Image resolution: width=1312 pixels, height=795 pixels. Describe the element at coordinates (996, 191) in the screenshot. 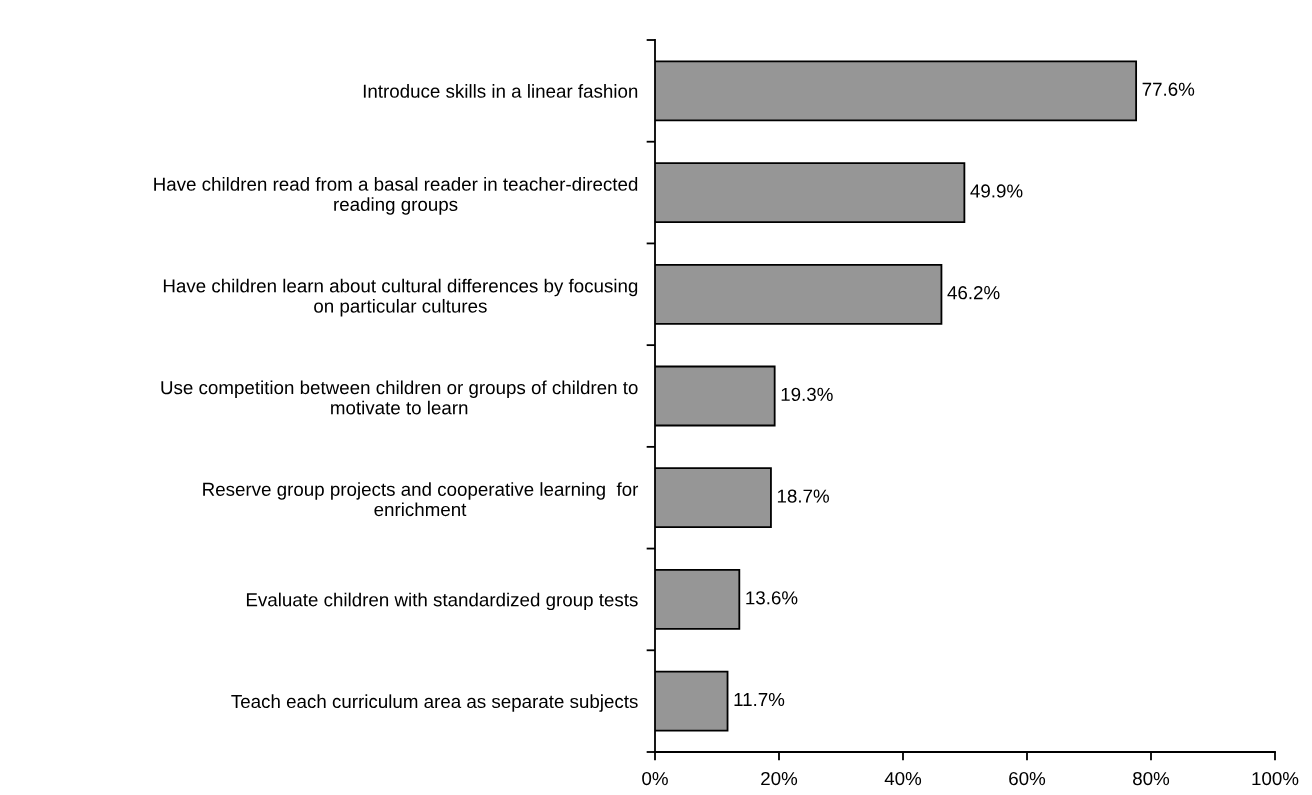

I see `data-label: 49.9%` at that location.